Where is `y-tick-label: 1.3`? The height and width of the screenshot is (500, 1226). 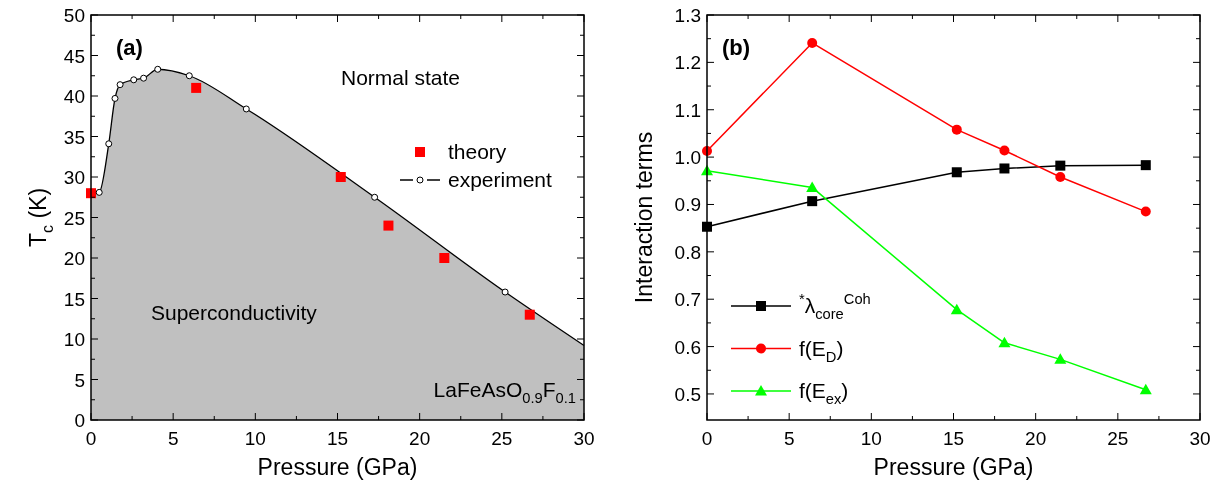 y-tick-label: 1.3 is located at coordinates (687, 15).